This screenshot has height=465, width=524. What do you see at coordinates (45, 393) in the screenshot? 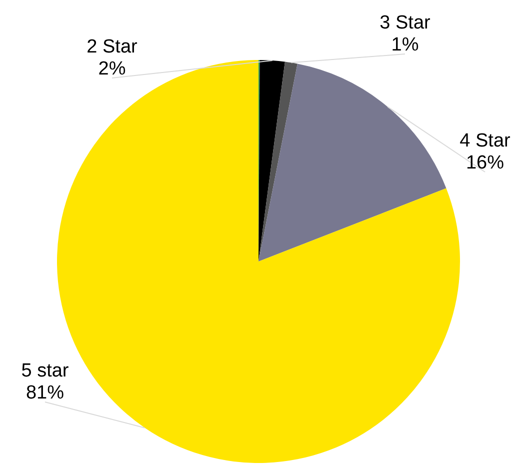
I see `data-label: 81%` at bounding box center [45, 393].